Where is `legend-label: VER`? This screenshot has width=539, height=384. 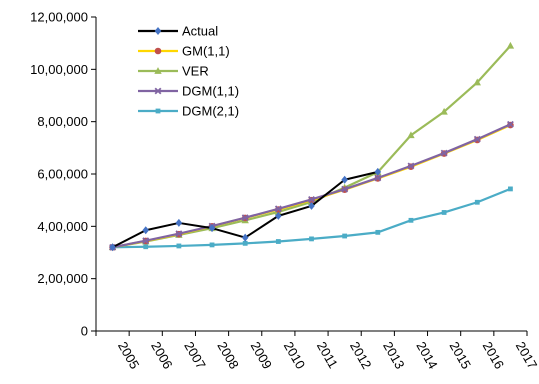 legend-label: VER is located at coordinates (195, 71).